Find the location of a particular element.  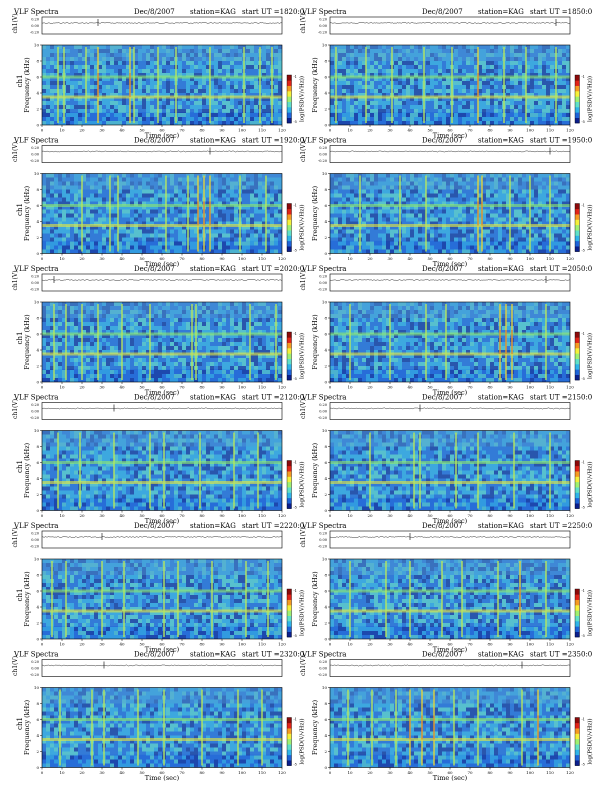

figure-title: VLF Spectra is located at coordinates (35, 141).